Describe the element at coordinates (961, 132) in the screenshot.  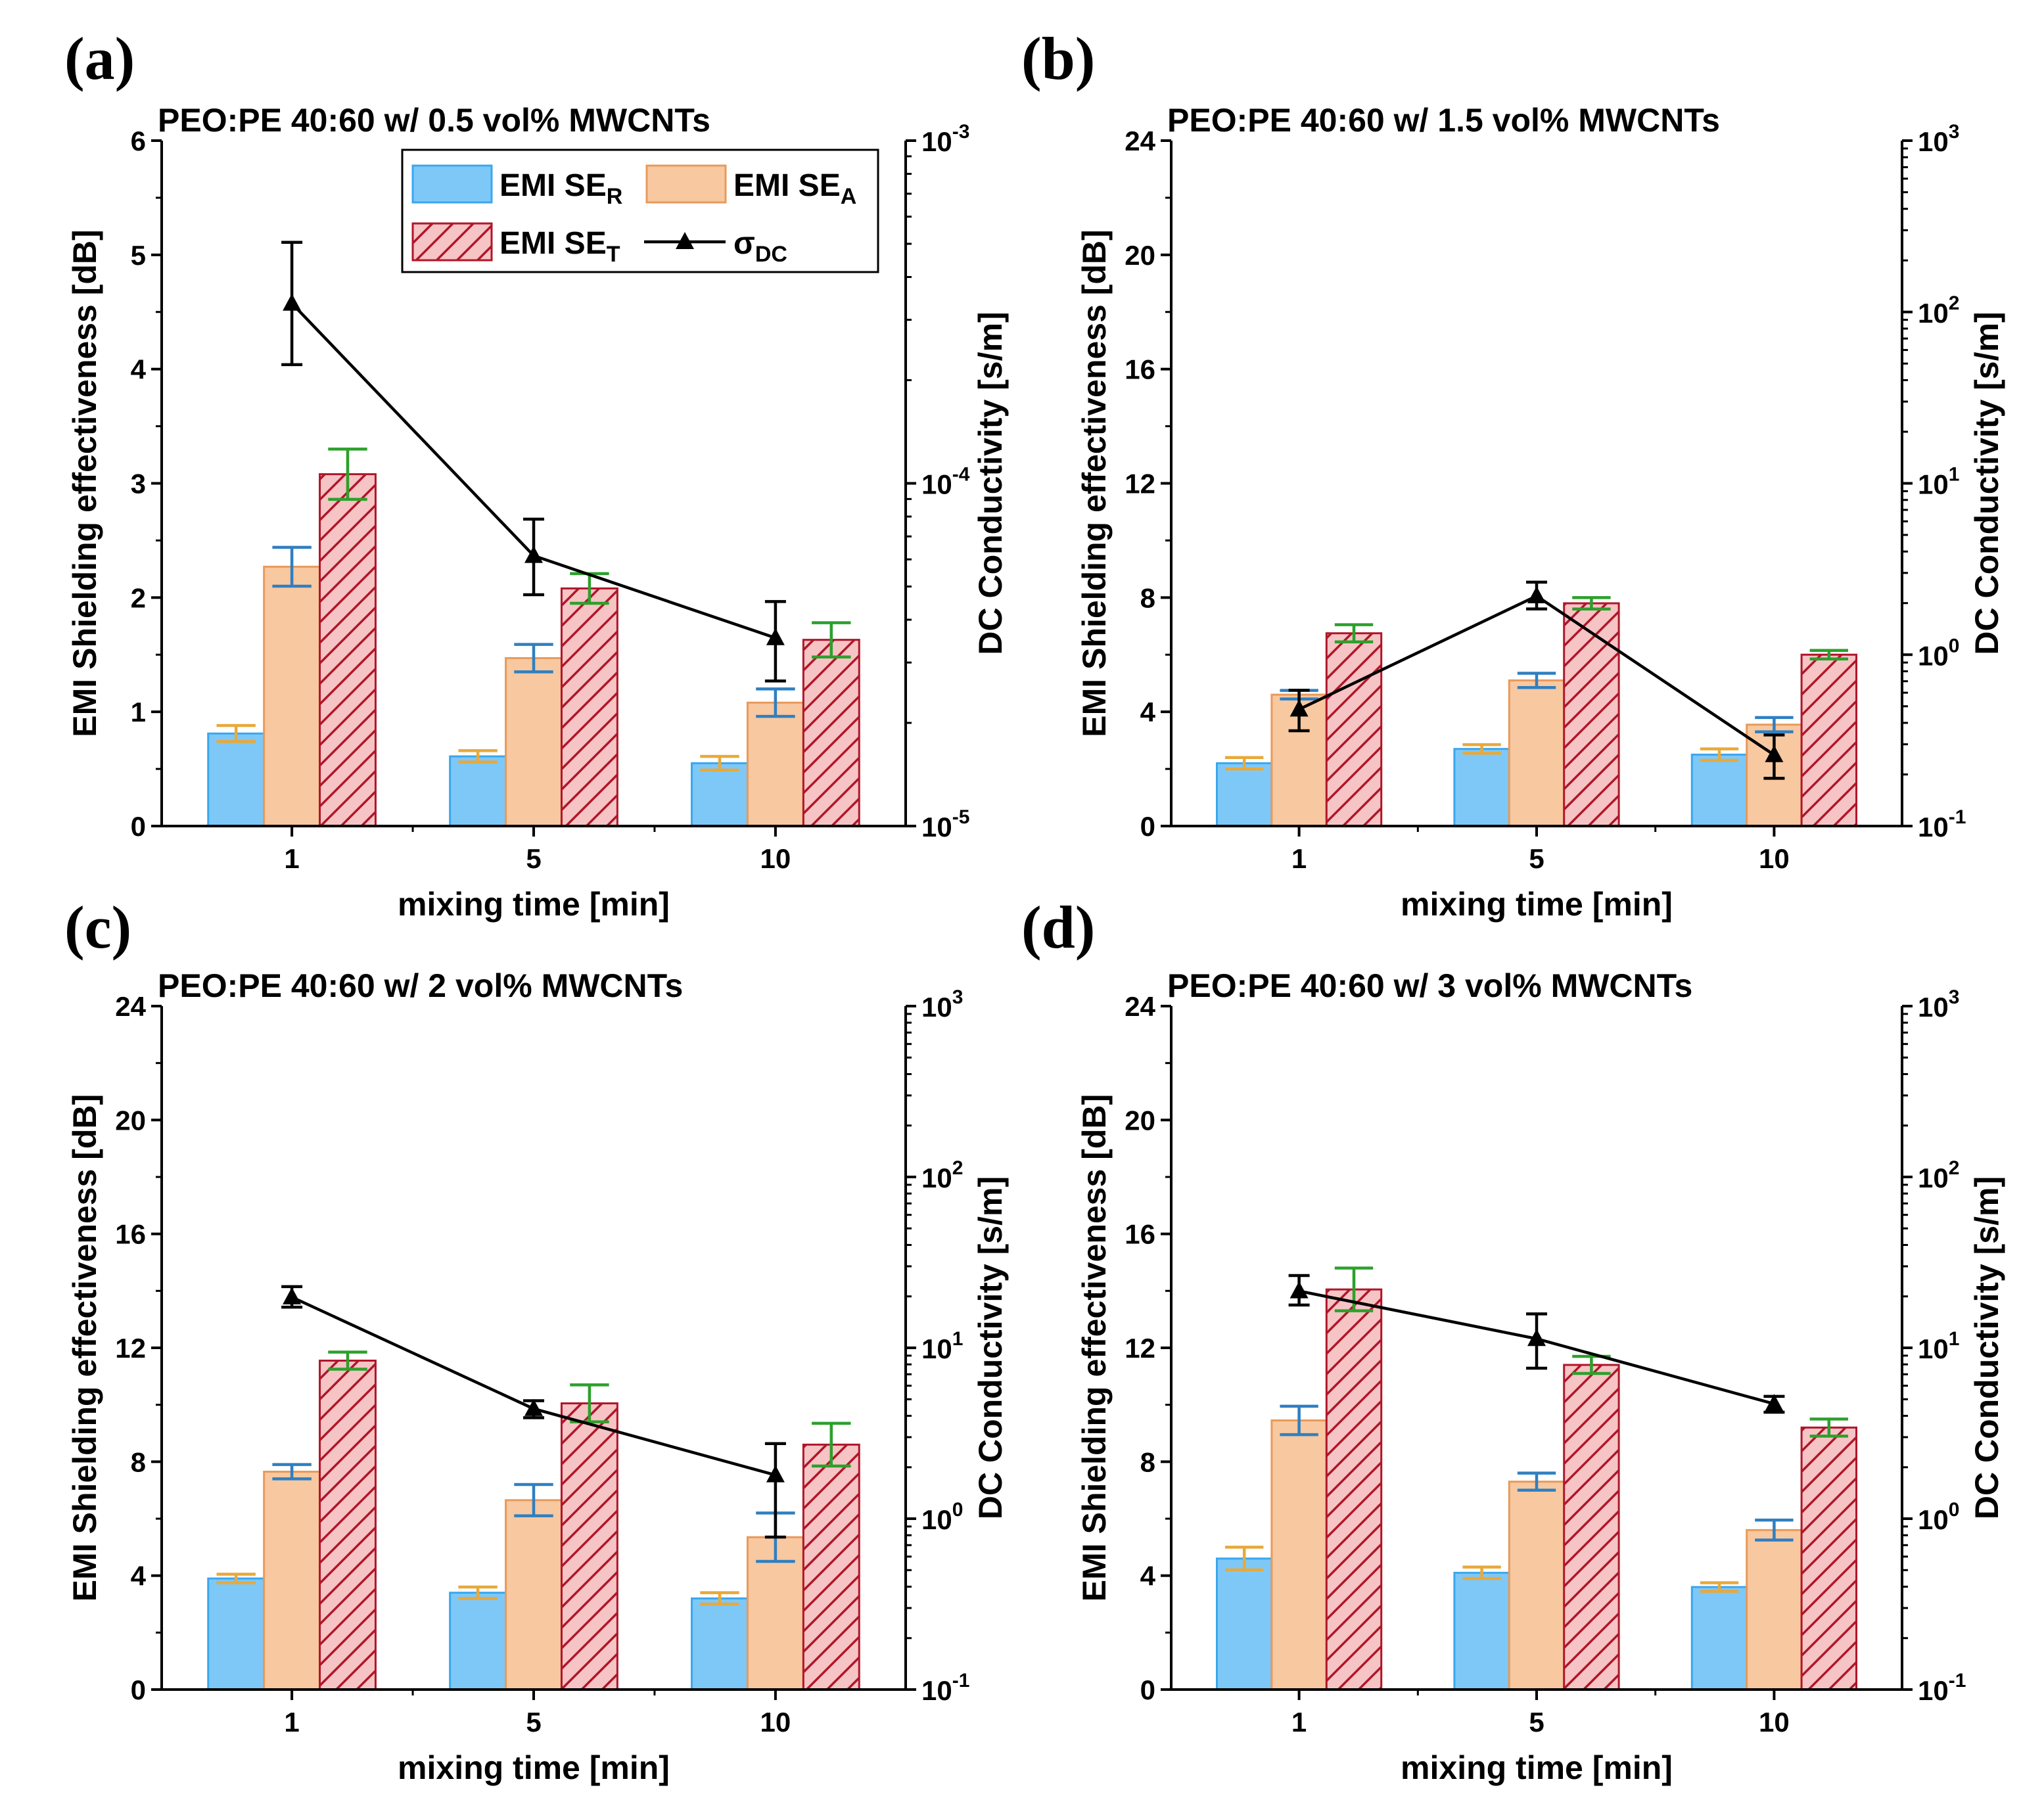
I see `y2-tick-label-exp: -3` at that location.